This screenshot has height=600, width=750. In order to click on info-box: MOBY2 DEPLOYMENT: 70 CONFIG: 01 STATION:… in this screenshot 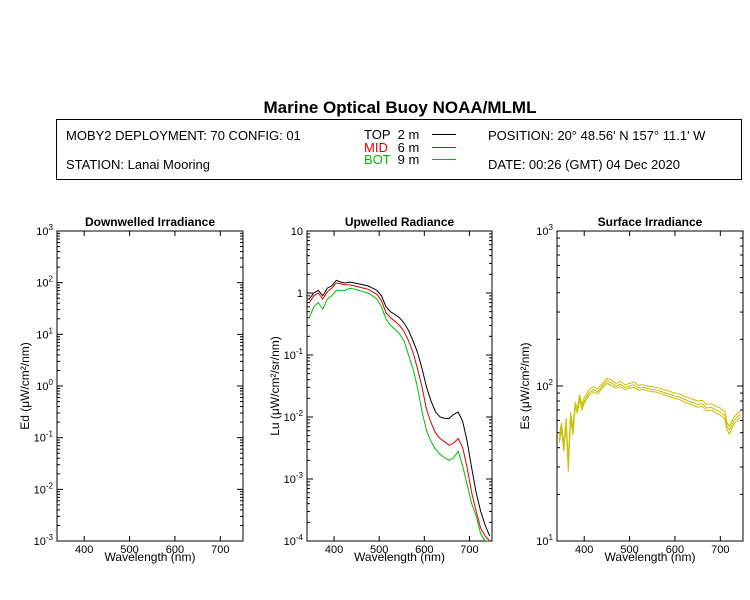, I will do `click(399, 149)`.